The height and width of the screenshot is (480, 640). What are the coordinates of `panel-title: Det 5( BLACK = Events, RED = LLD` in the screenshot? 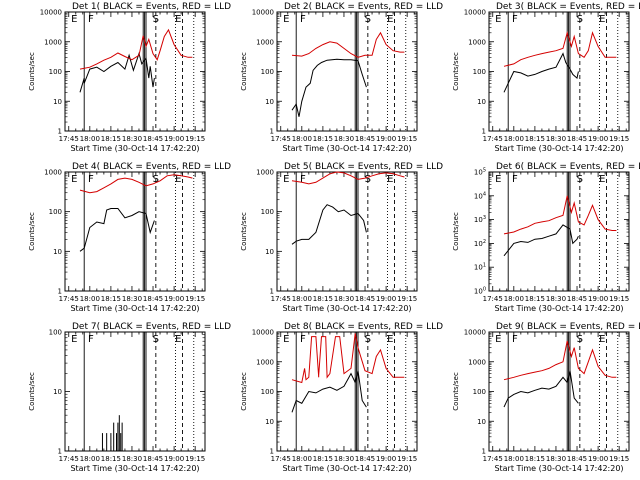 It's located at (363, 167).